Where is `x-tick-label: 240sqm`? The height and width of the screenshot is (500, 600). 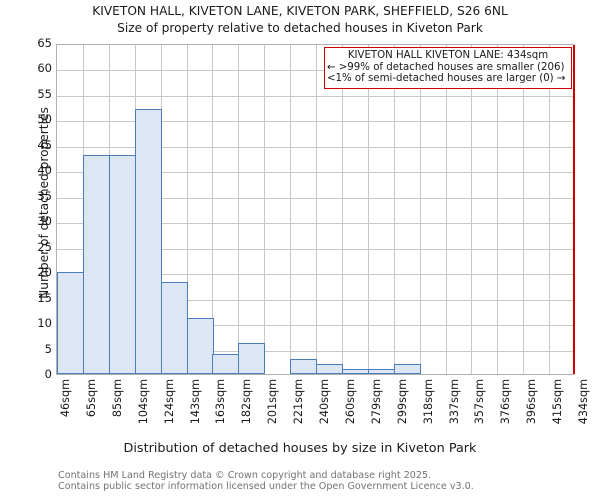 x-tick-label: 240sqm is located at coordinates (324, 402).